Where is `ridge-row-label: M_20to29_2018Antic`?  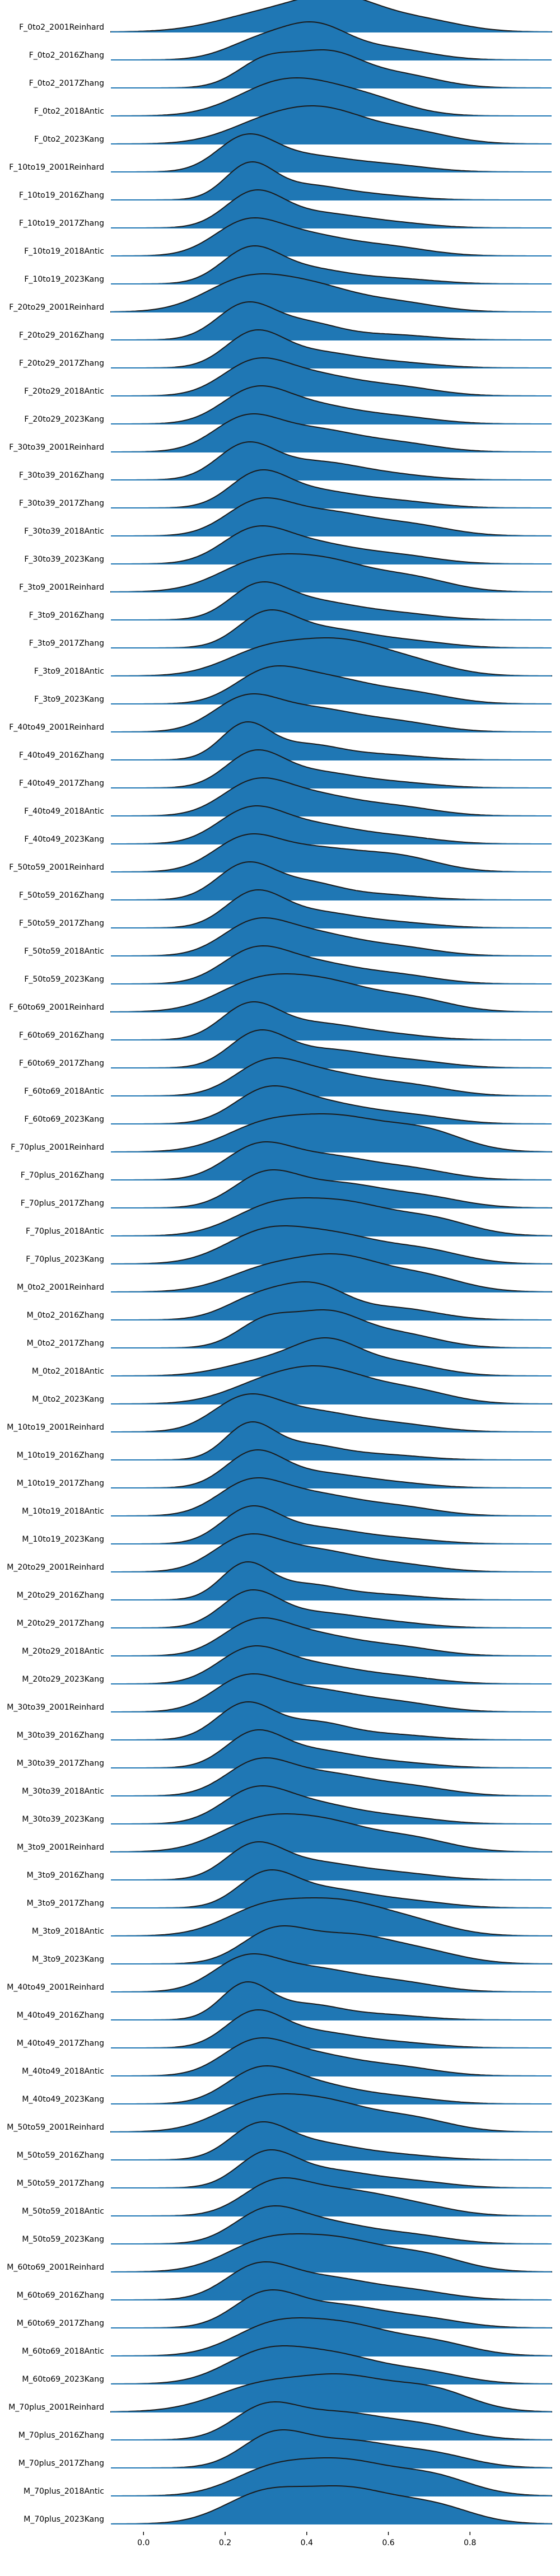
ridge-row-label: M_20to29_2018Antic is located at coordinates (63, 1652).